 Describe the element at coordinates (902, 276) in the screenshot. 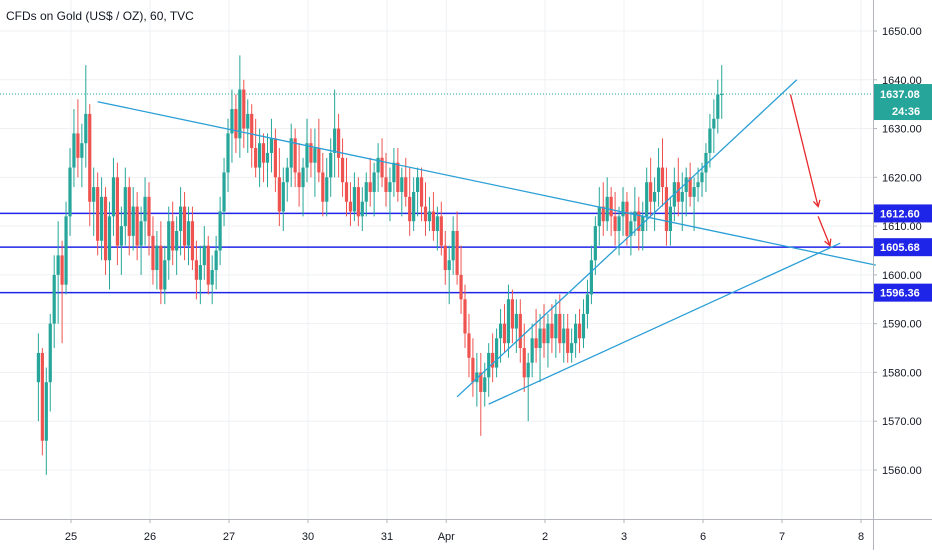

I see `y-tick-label: 1600.00` at that location.